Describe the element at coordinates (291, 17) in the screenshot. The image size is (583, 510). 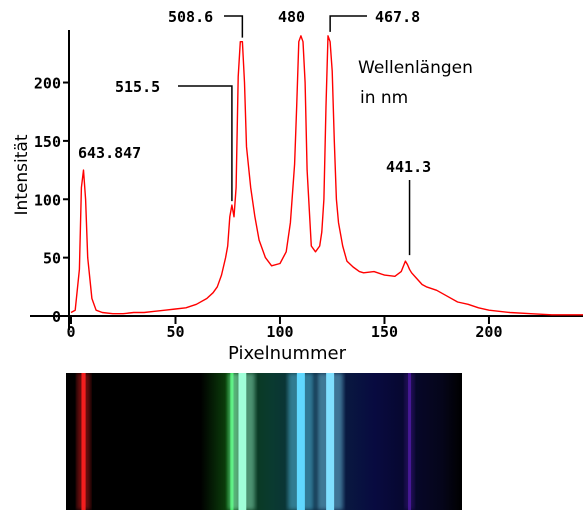
I see `wavelength-annotation: 480` at that location.